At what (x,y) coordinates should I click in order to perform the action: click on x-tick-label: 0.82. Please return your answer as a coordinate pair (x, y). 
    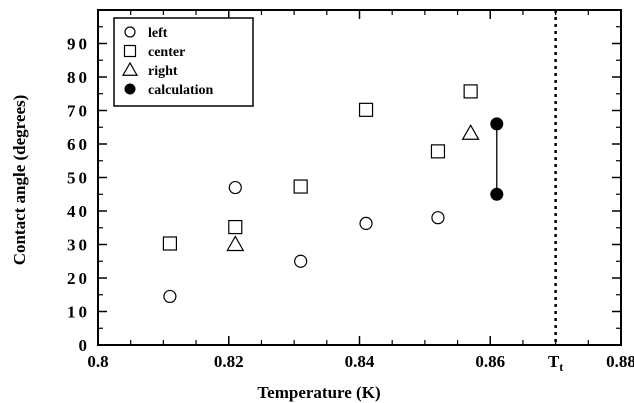
    Looking at the image, I should click on (229, 361).